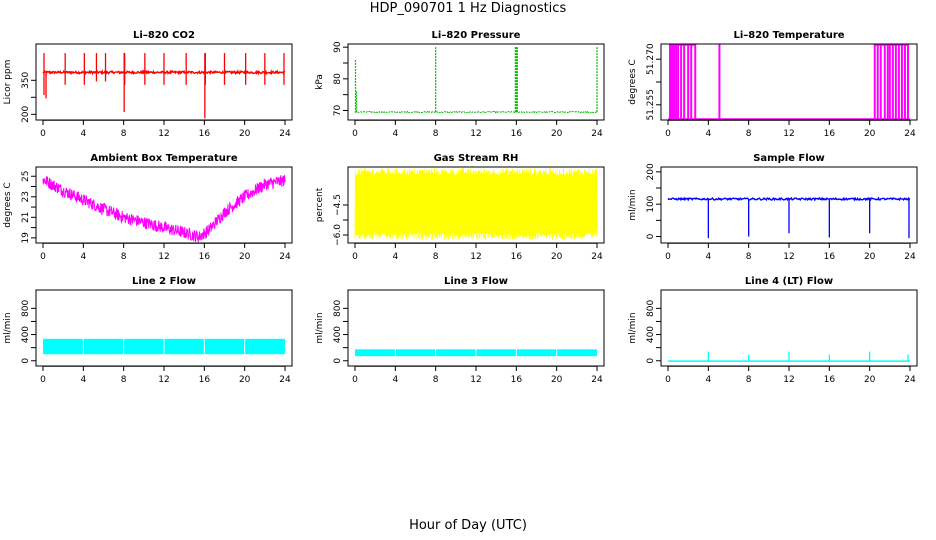 The height and width of the screenshot is (540, 936). What do you see at coordinates (651, 105) in the screenshot?
I see `y-tick-label: 51.255` at bounding box center [651, 105].